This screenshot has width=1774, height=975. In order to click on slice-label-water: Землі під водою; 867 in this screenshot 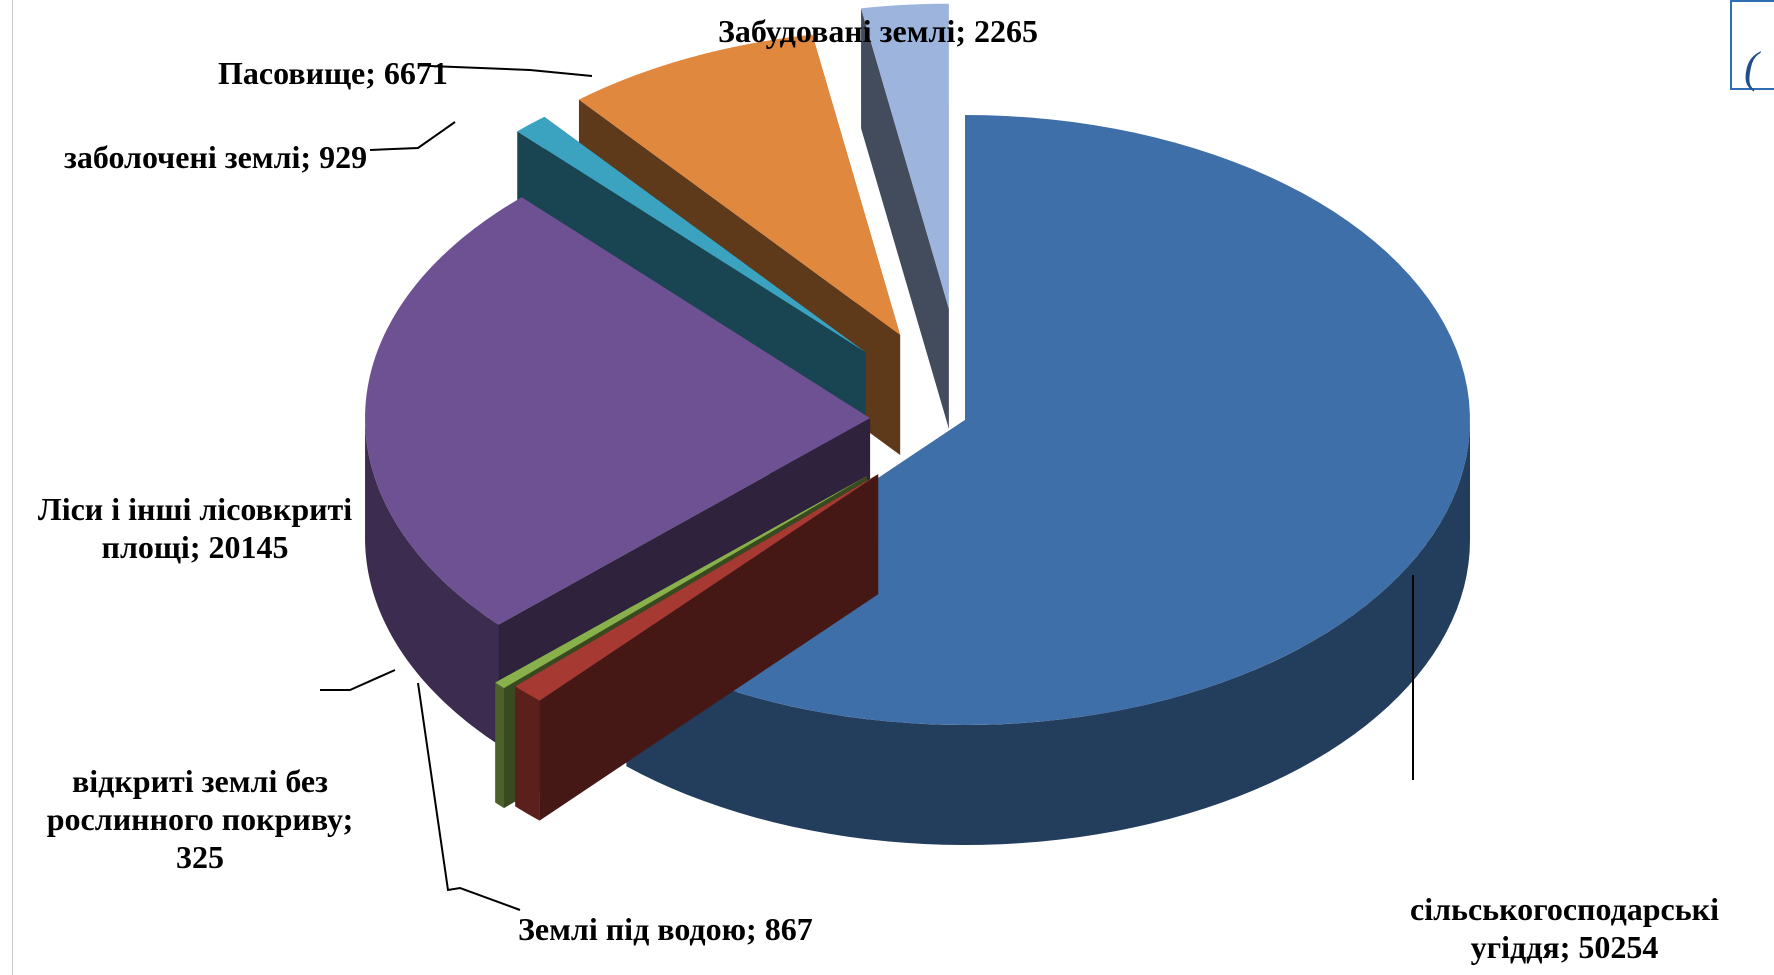, I will do `click(665, 929)`.